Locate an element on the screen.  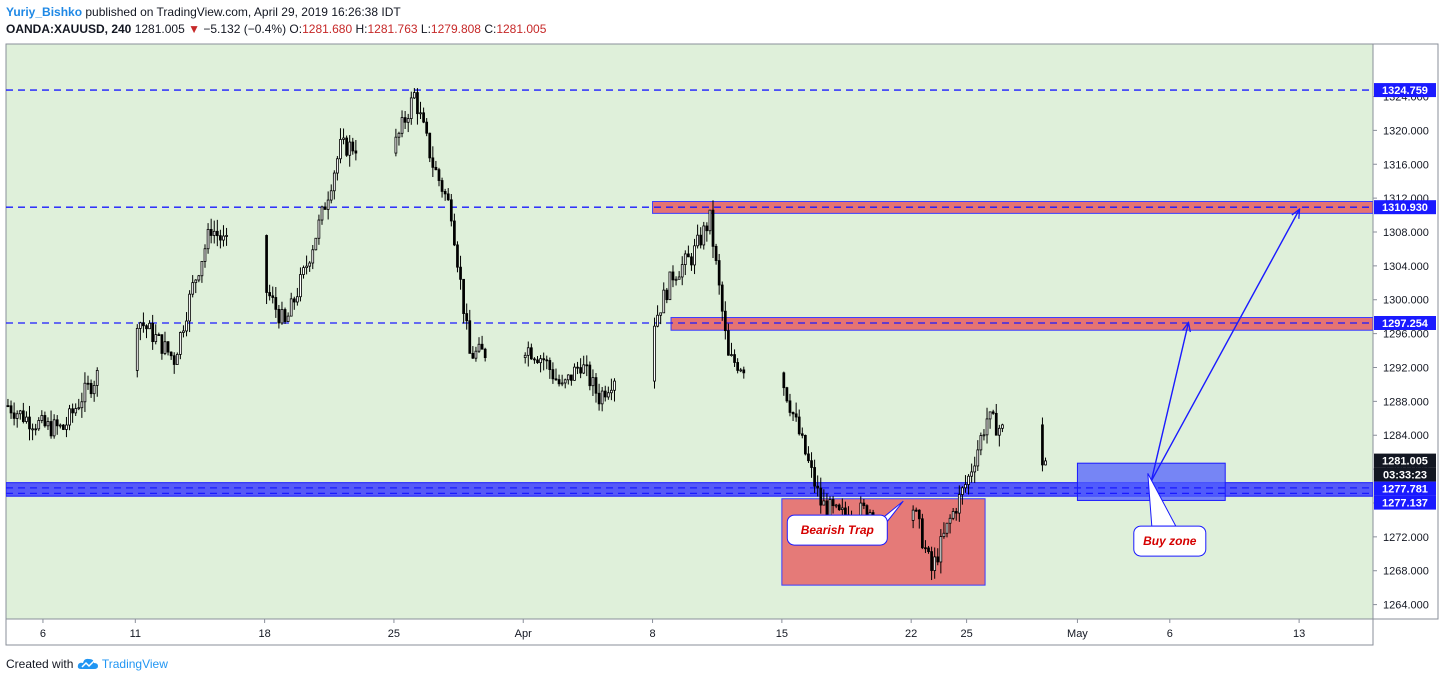
high-value: 1281.763 is located at coordinates (392, 29).